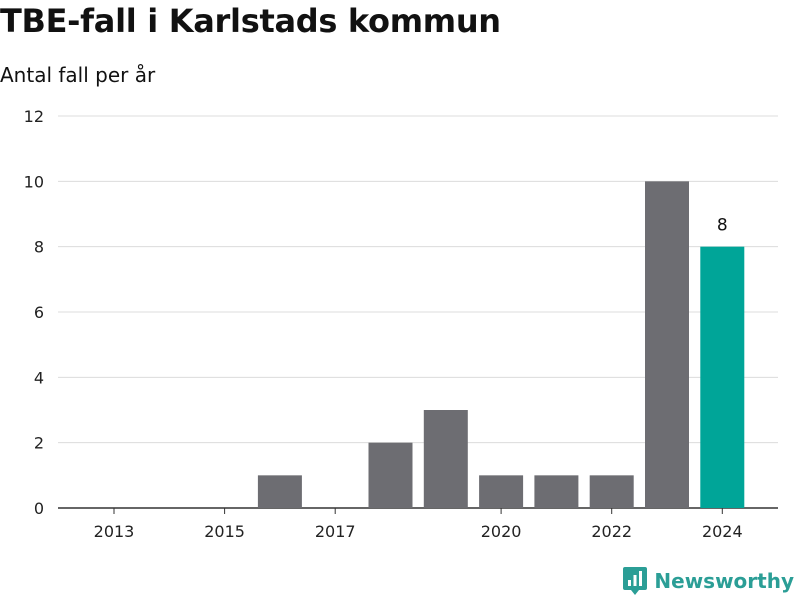 This screenshot has height=600, width=800. What do you see at coordinates (556, 491) in the screenshot?
I see `bar-2021` at bounding box center [556, 491].